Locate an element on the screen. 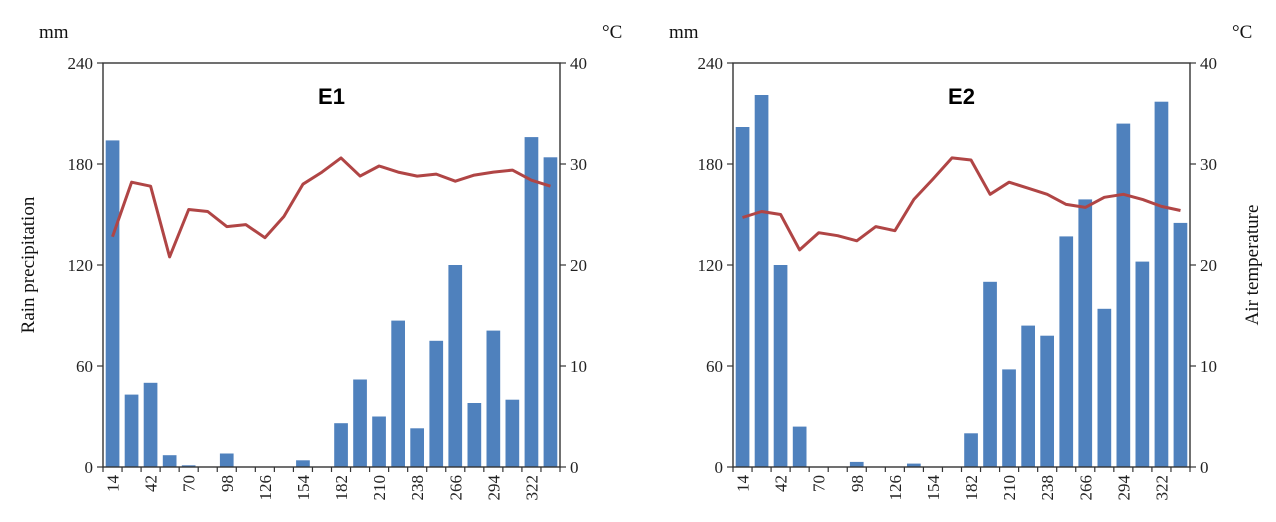  e2-right-tick-label: 0 is located at coordinates (1204, 467).